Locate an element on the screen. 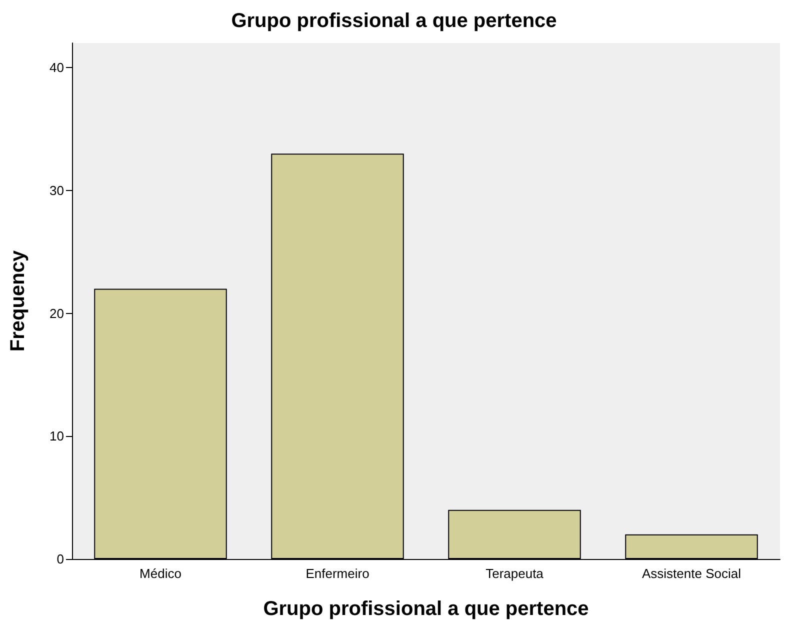 Image resolution: width=788 pixels, height=626 pixels. chart-title: Grupo profissional a que pertence is located at coordinates (394, 21).